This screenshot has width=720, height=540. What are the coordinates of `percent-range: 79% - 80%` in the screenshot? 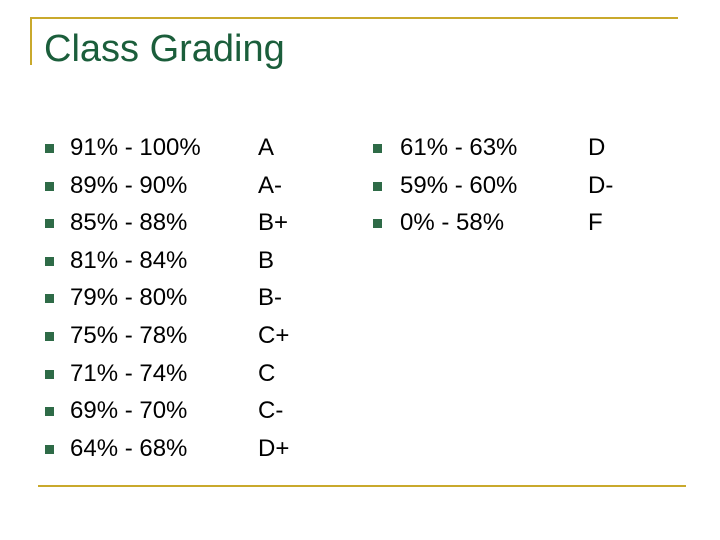 It's located at (129, 298).